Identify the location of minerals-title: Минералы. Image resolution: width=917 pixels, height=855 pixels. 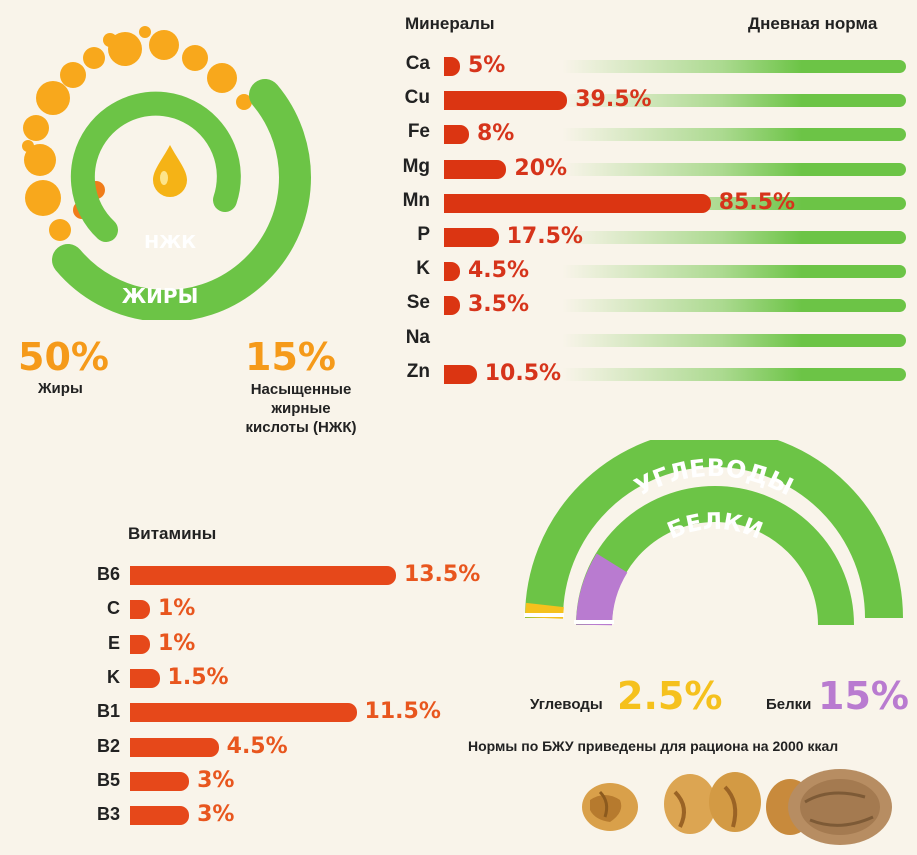
(450, 23).